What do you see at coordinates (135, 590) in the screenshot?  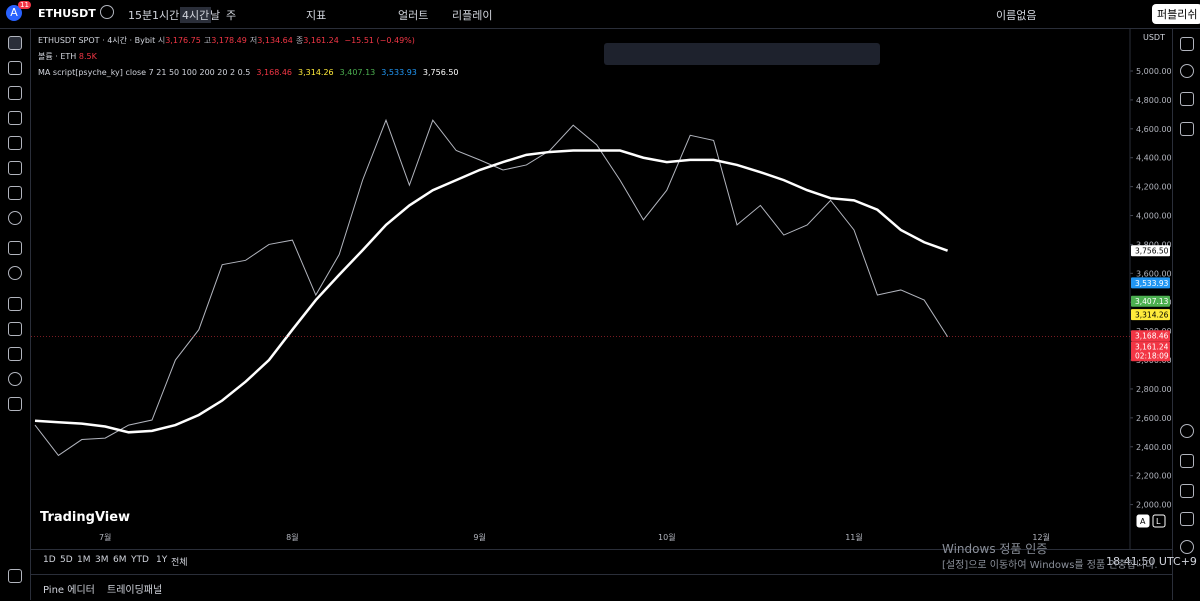 I see `panel-tab: 트레이딩패널` at bounding box center [135, 590].